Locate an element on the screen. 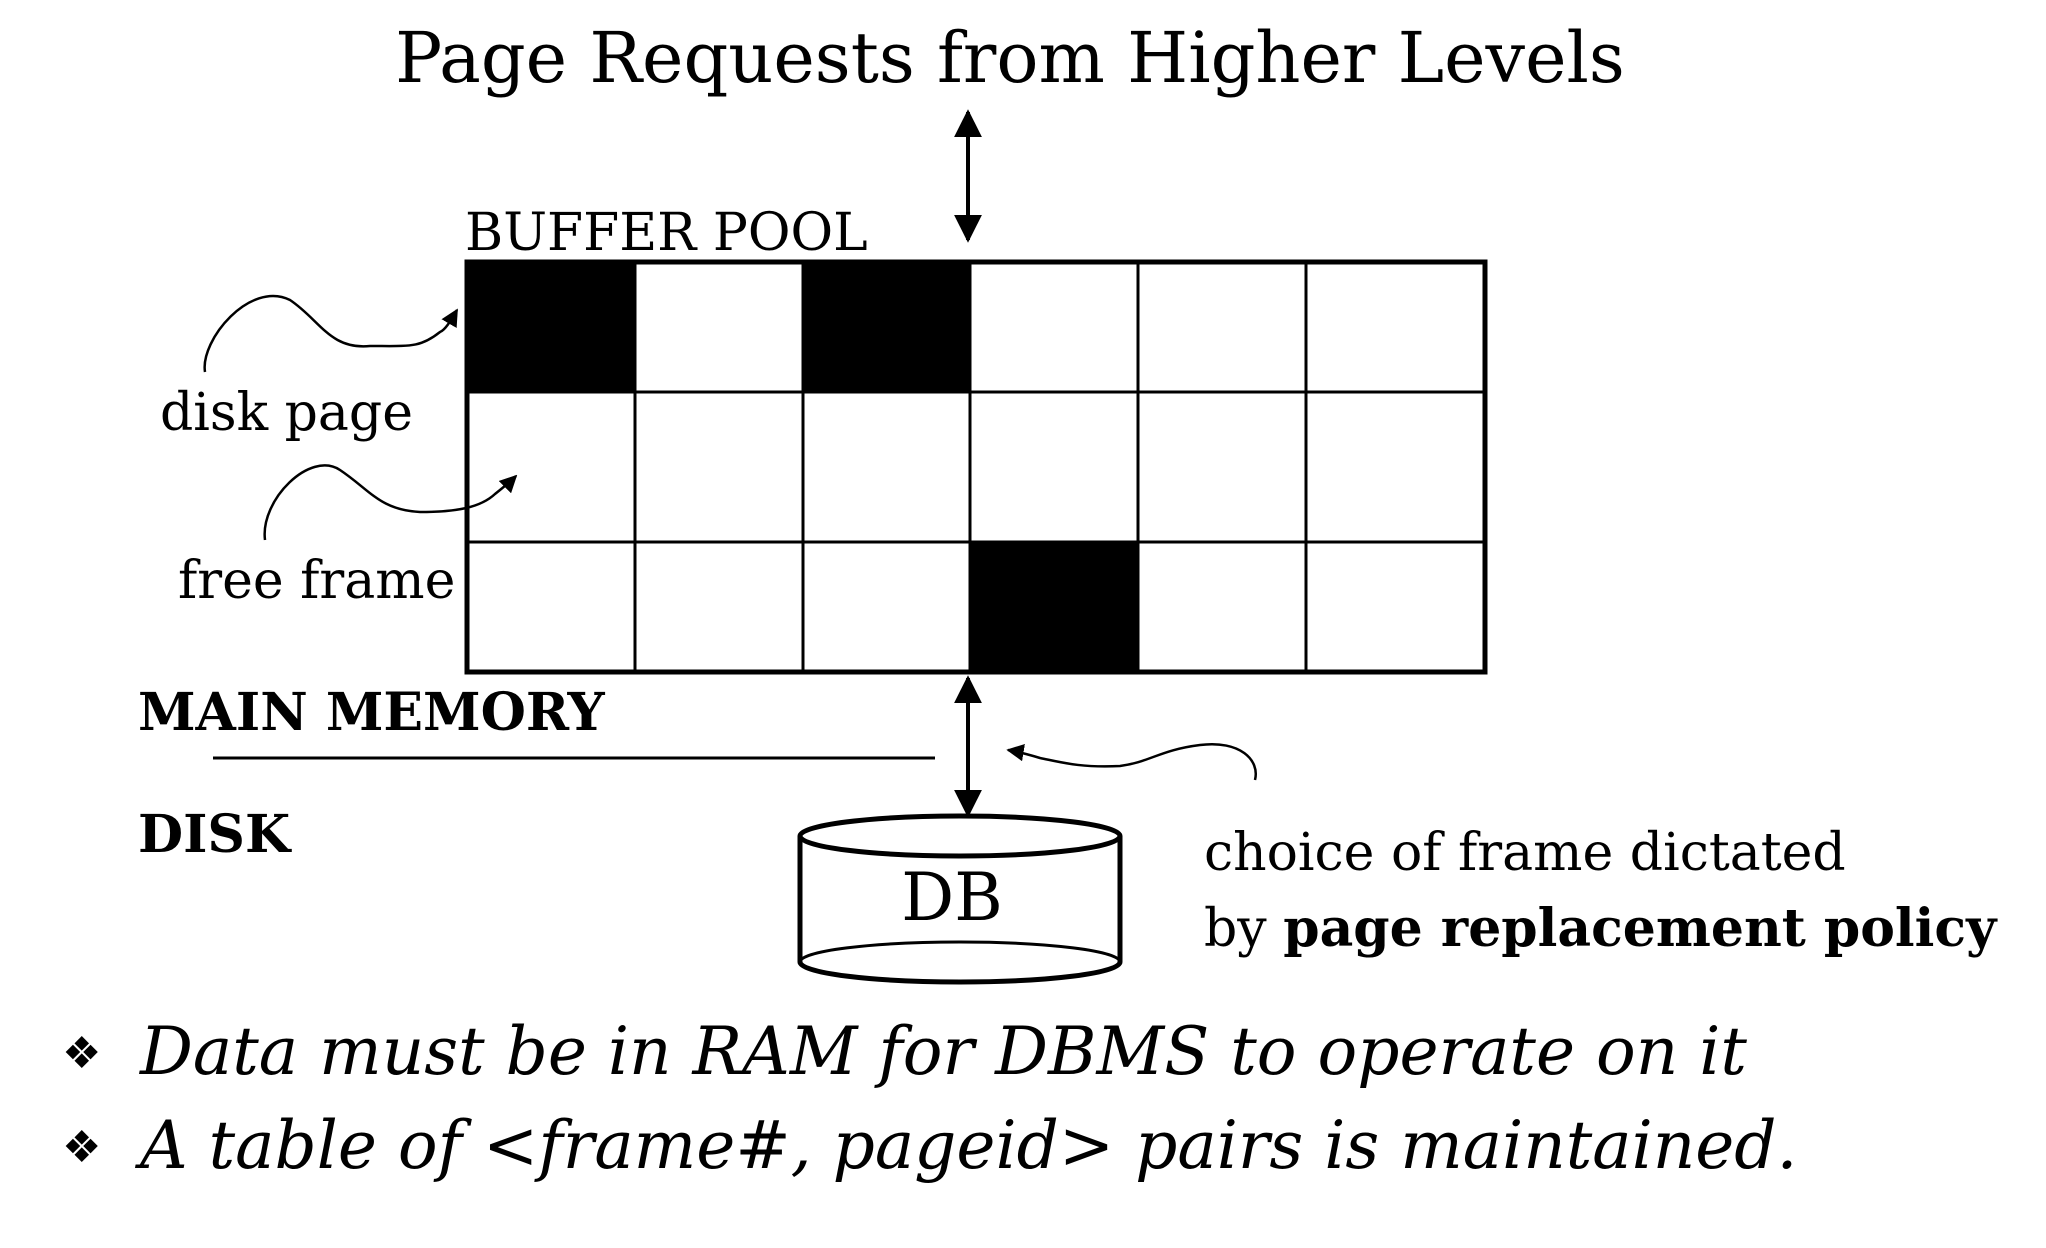 This screenshot has width=2046, height=1248. policy-pointer-arrow is located at coordinates (1131, 761).